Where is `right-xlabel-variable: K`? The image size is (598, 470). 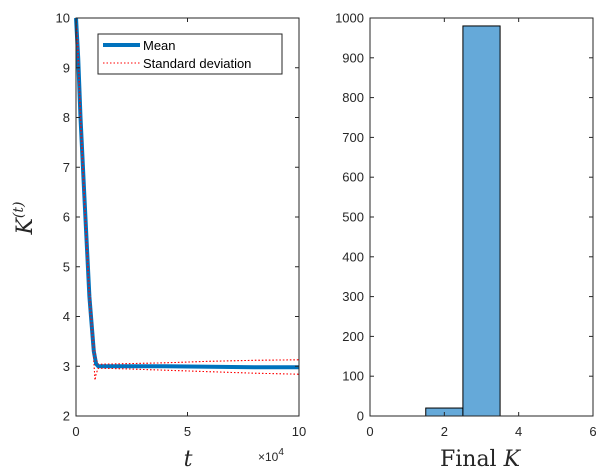
right-xlabel-variable: K is located at coordinates (512, 458).